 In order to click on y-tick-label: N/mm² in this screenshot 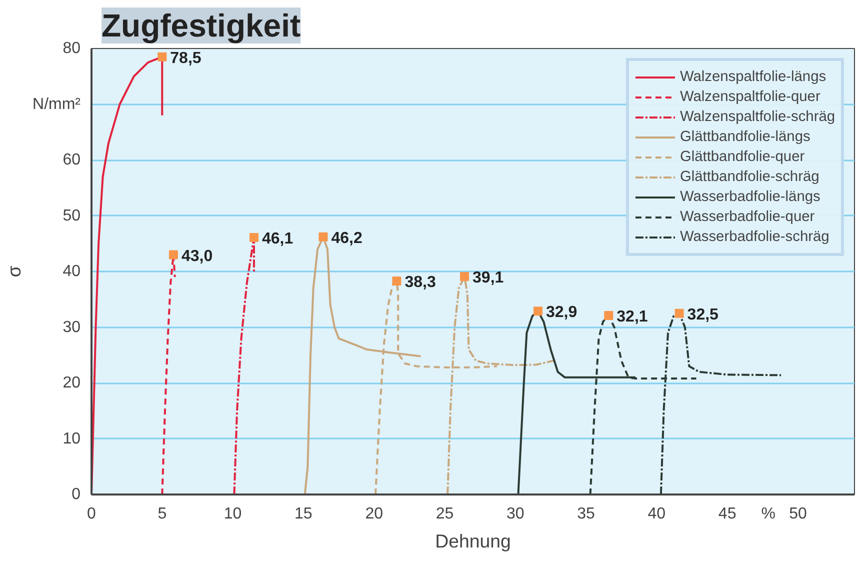, I will do `click(57, 104)`.